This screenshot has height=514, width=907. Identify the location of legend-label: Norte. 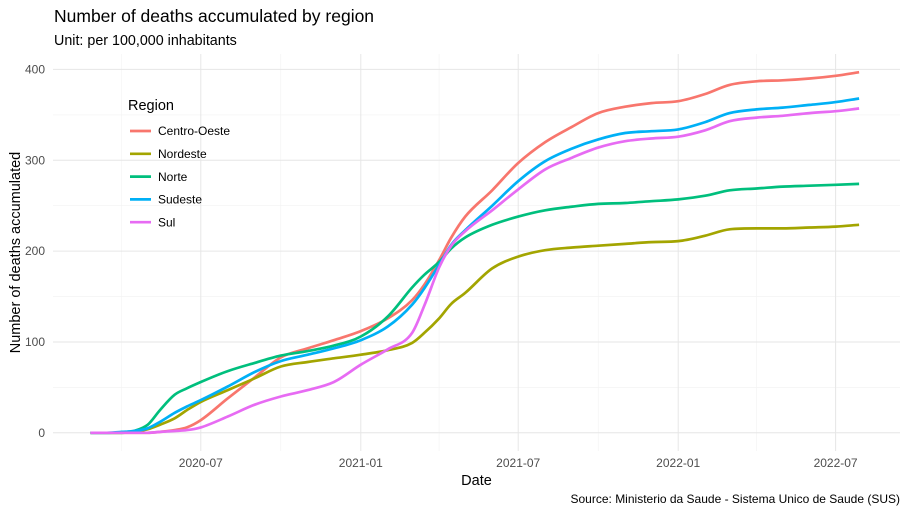
(173, 177).